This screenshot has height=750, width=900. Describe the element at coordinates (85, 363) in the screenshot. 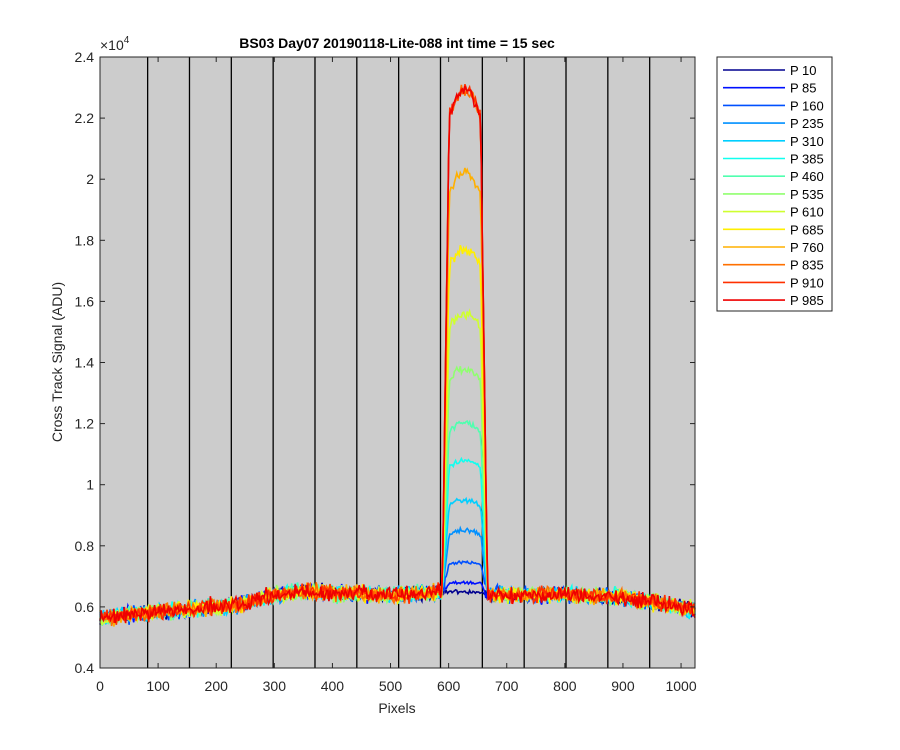

I see `y-tick-label: 1.4` at that location.